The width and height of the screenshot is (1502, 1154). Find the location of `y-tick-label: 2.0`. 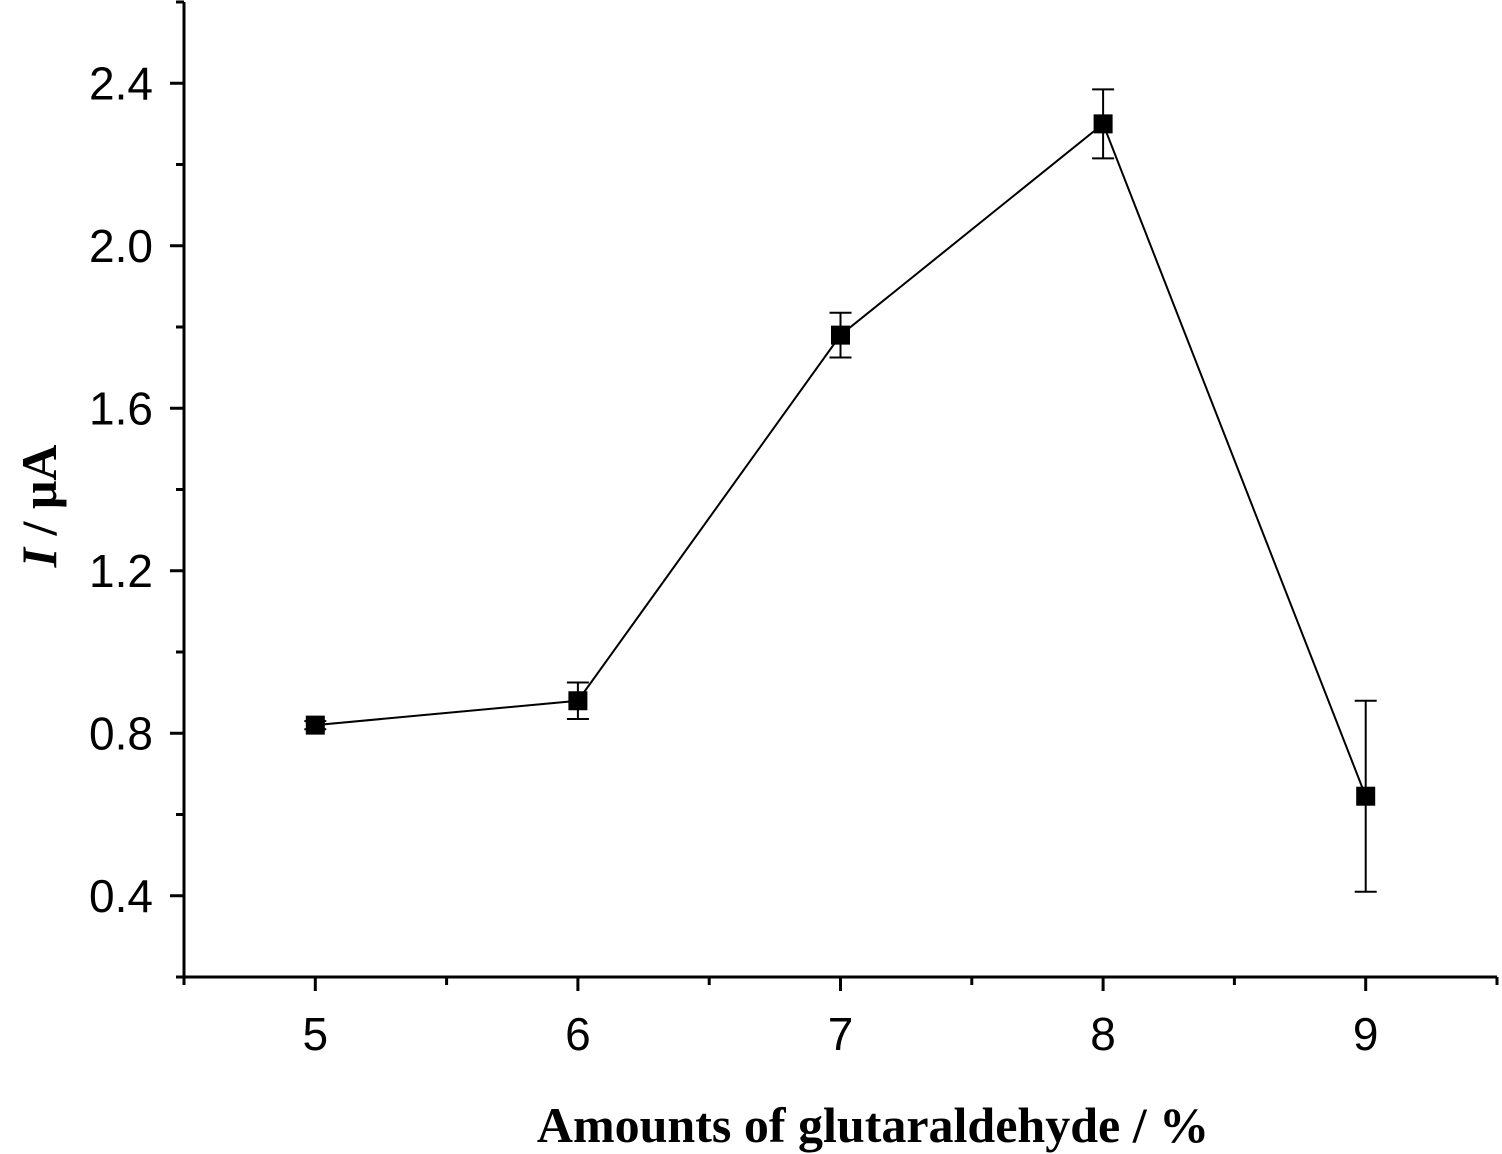

y-tick-label: 2.0 is located at coordinates (121, 246).